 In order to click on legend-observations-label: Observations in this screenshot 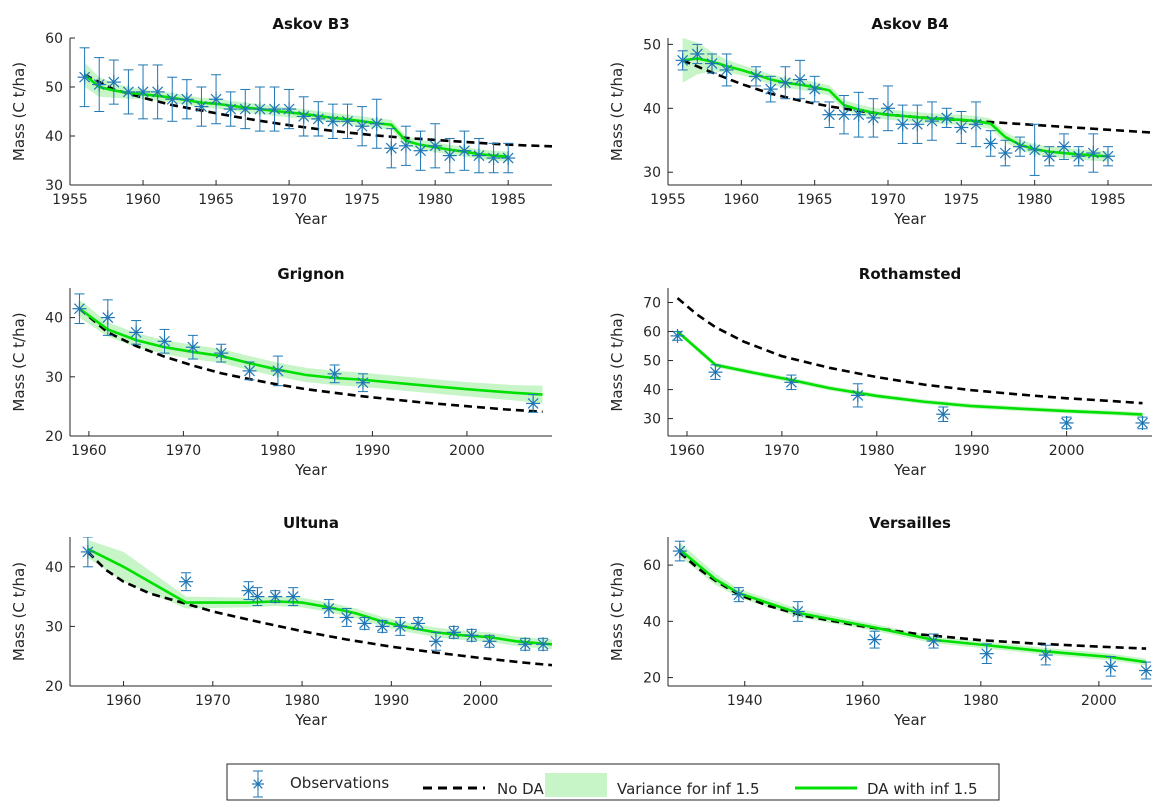, I will do `click(339, 783)`.